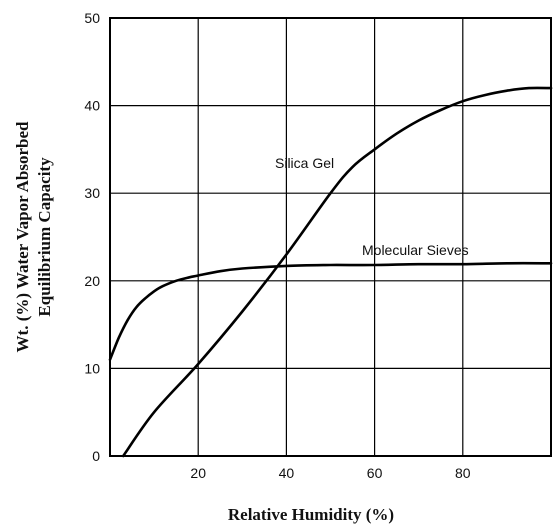  Describe the element at coordinates (44, 237) in the screenshot. I see `y-axis-title-line2: Equilibrium Capacity` at that location.